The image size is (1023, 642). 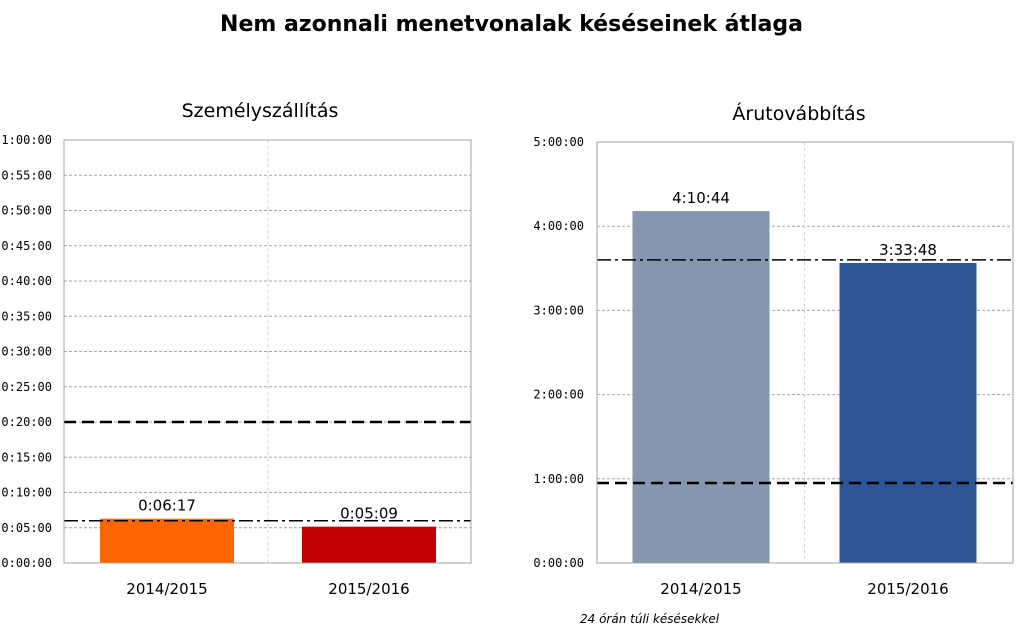 What do you see at coordinates (26, 246) in the screenshot?
I see `y-tick-label: 0:45:00` at bounding box center [26, 246].